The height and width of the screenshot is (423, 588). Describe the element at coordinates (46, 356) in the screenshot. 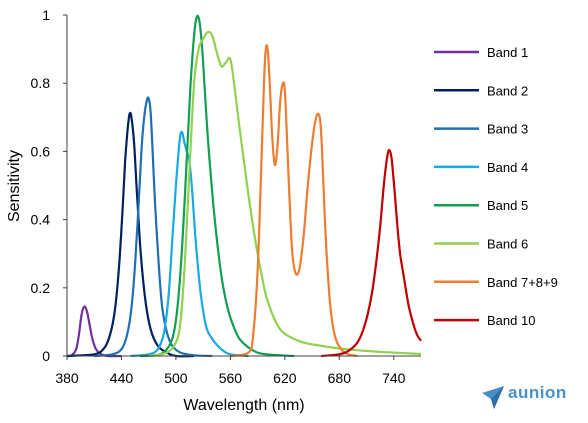

I see `y-tick-label: 0` at that location.